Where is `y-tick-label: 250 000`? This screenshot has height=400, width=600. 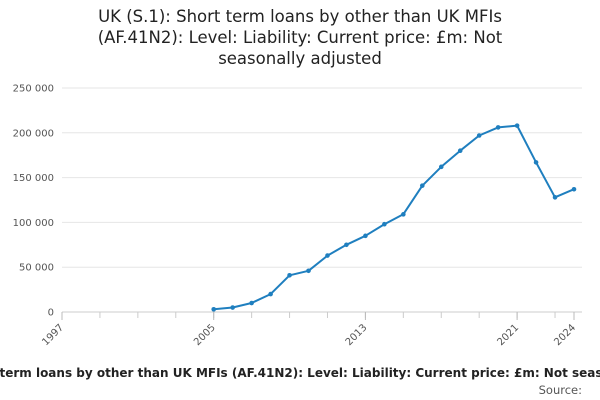
y-tick-label: 250 000 is located at coordinates (33, 89).